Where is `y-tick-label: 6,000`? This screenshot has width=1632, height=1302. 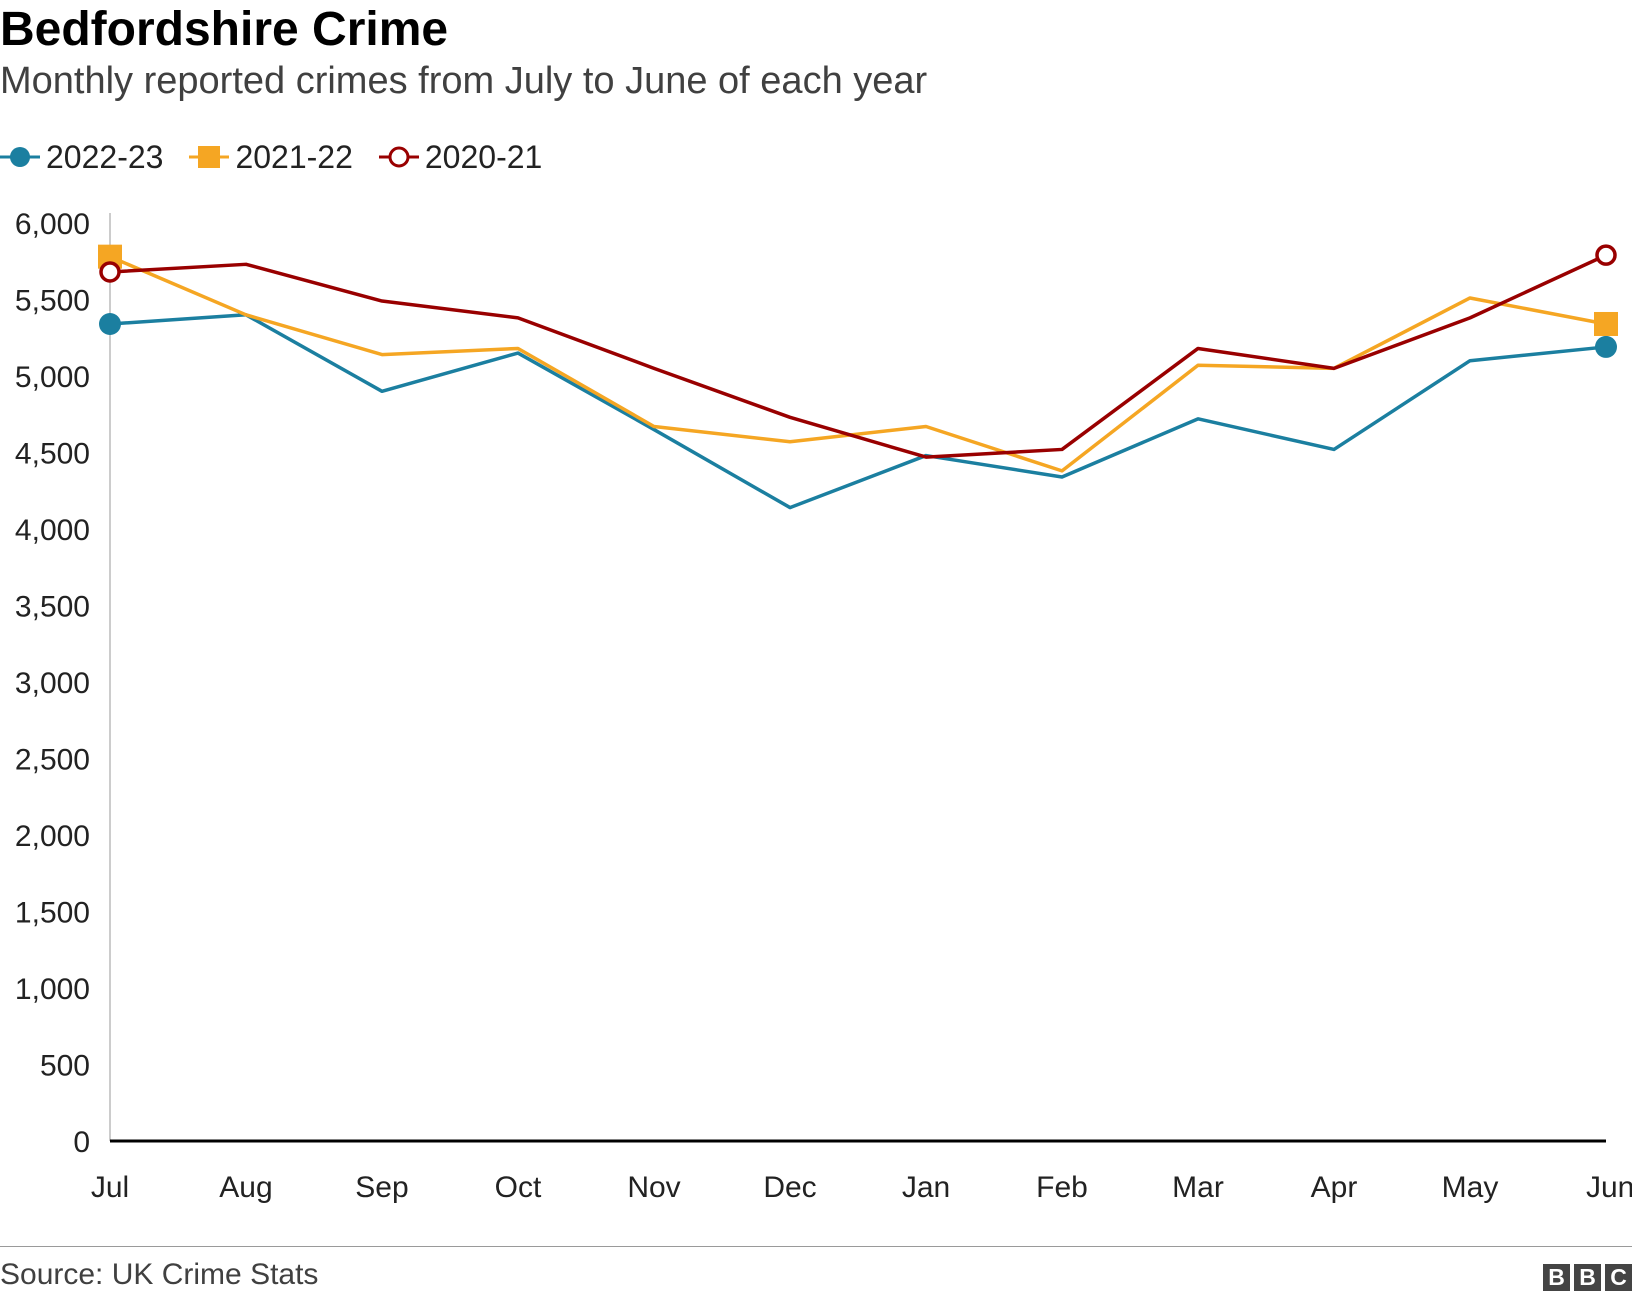
y-tick-label: 6,000 is located at coordinates (52, 224).